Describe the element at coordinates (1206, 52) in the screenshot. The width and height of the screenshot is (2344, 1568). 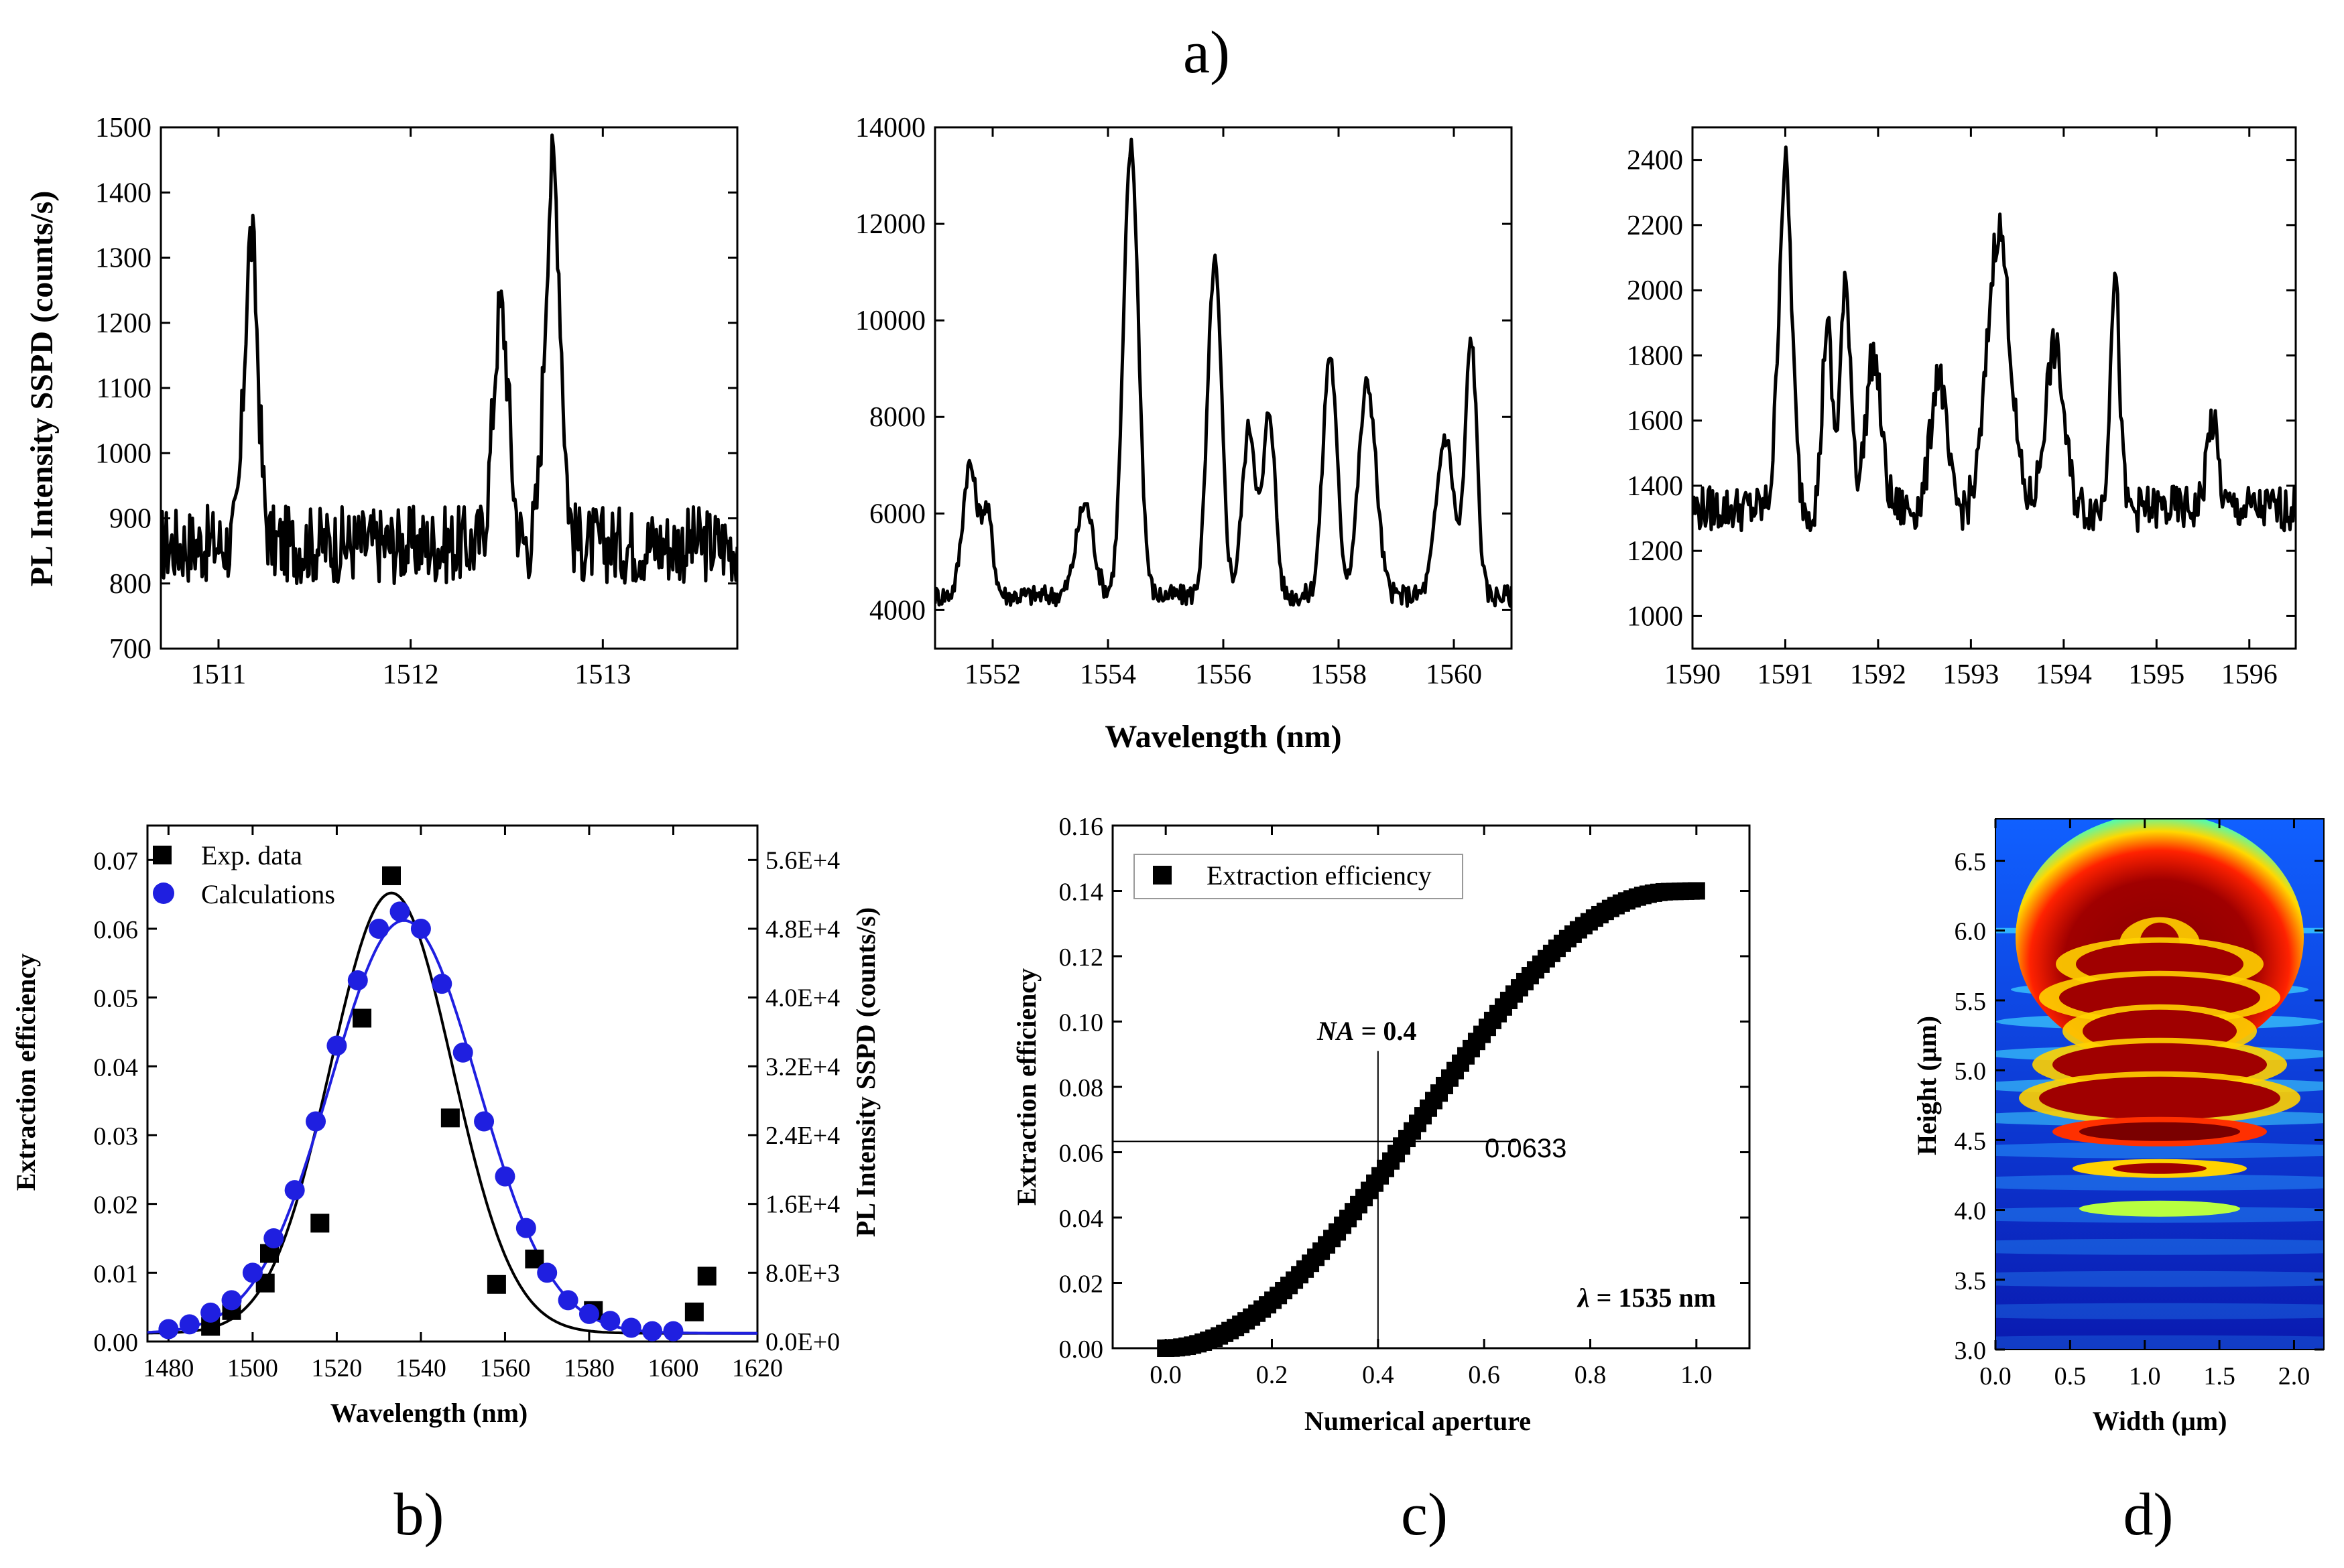
I see `panel-label-a: a)` at that location.